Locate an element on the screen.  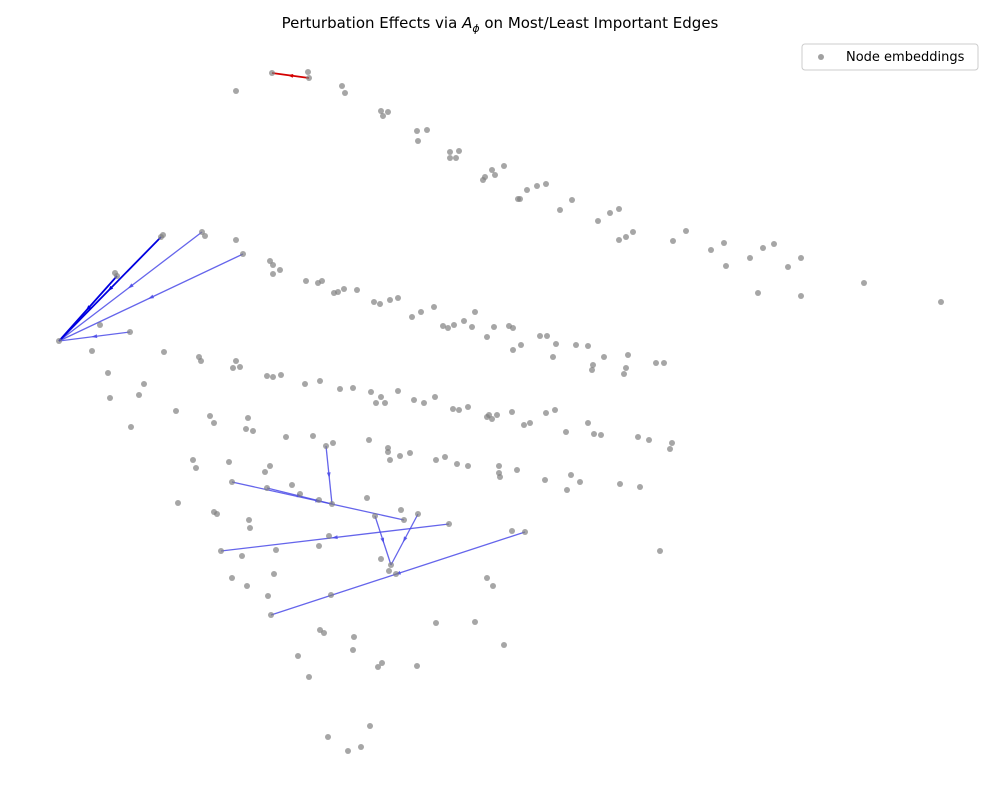
chart-title-suffix: on Most/Least Important Edges is located at coordinates (599, 23).